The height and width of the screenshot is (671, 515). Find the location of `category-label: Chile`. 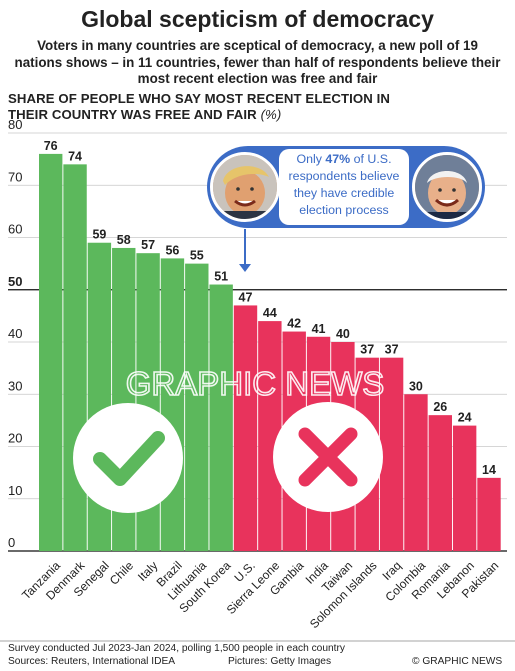

category-label: Chile is located at coordinates (121, 572).